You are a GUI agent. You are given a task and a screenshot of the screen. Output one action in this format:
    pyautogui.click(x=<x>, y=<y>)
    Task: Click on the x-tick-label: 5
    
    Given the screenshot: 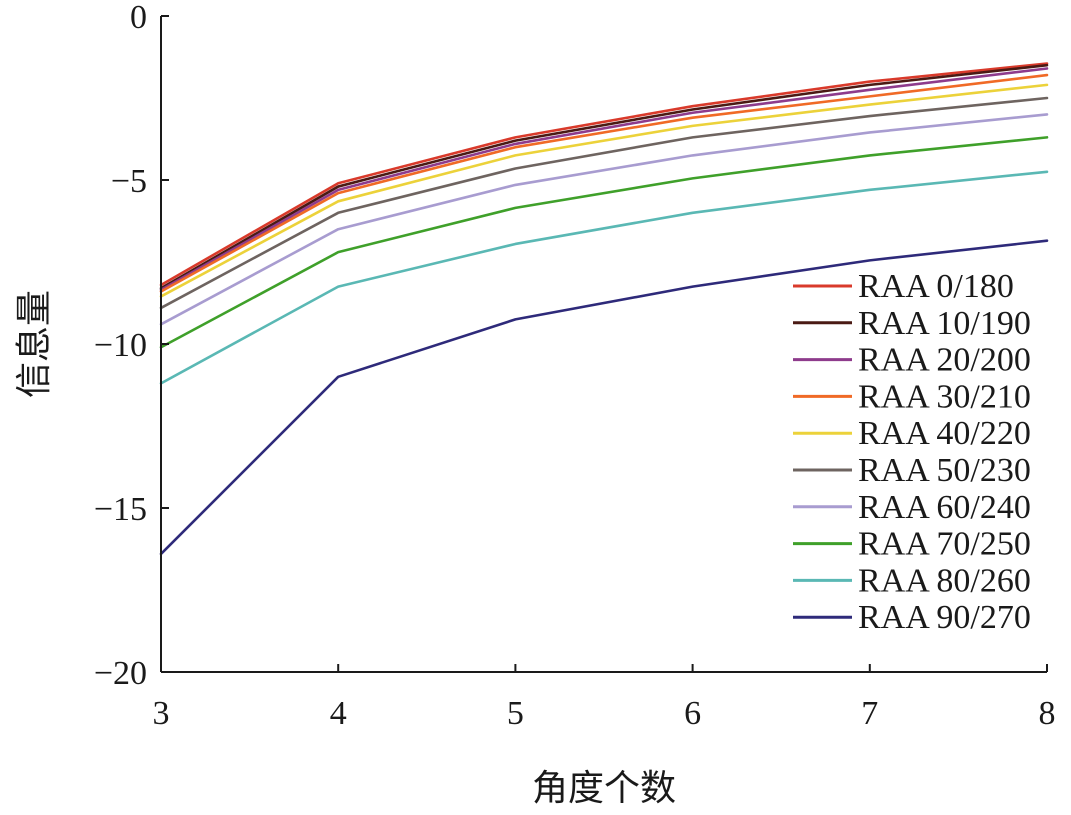 What is the action you would take?
    pyautogui.click(x=515, y=713)
    